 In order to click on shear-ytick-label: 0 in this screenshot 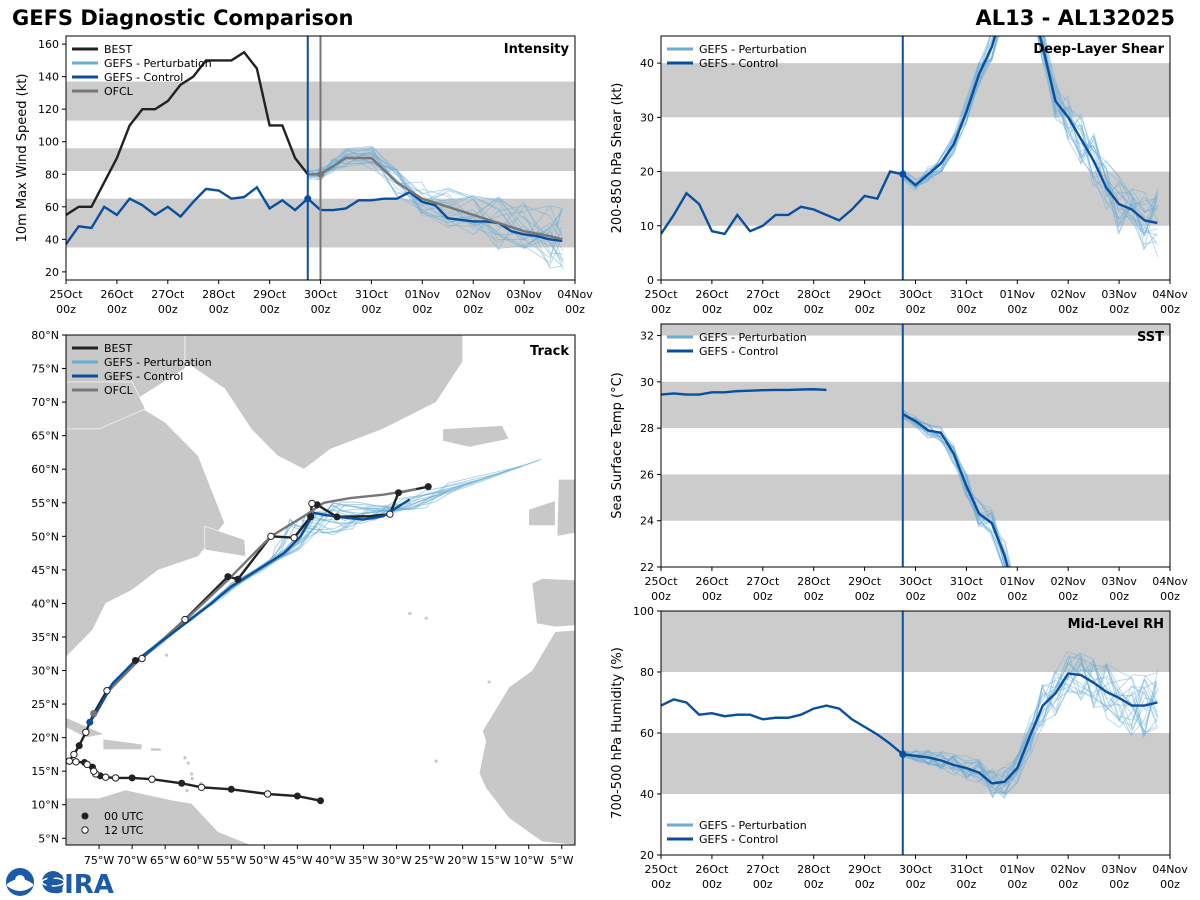, I will do `click(650, 280)`.